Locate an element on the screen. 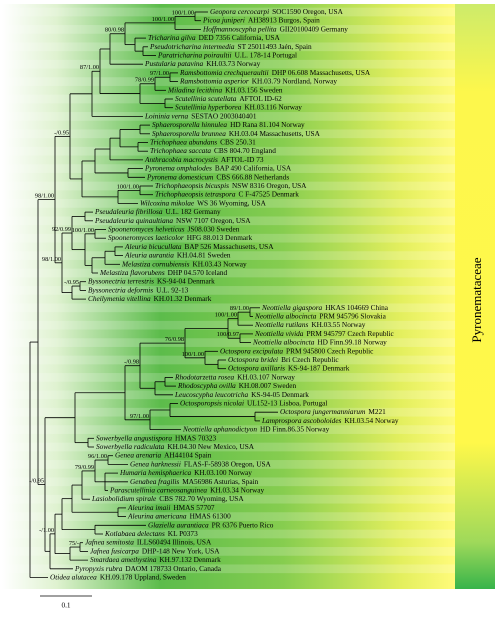  voucher: PRM 945797 Czech Republic is located at coordinates (350, 333).